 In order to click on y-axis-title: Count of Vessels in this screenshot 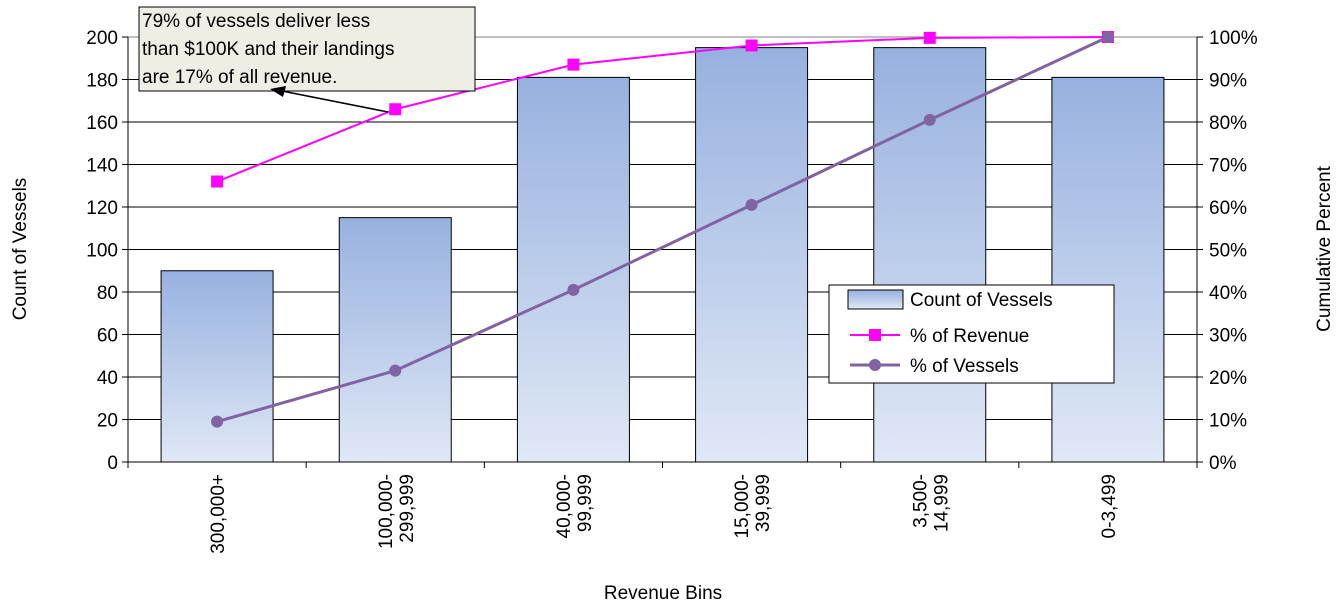, I will do `click(20, 249)`.